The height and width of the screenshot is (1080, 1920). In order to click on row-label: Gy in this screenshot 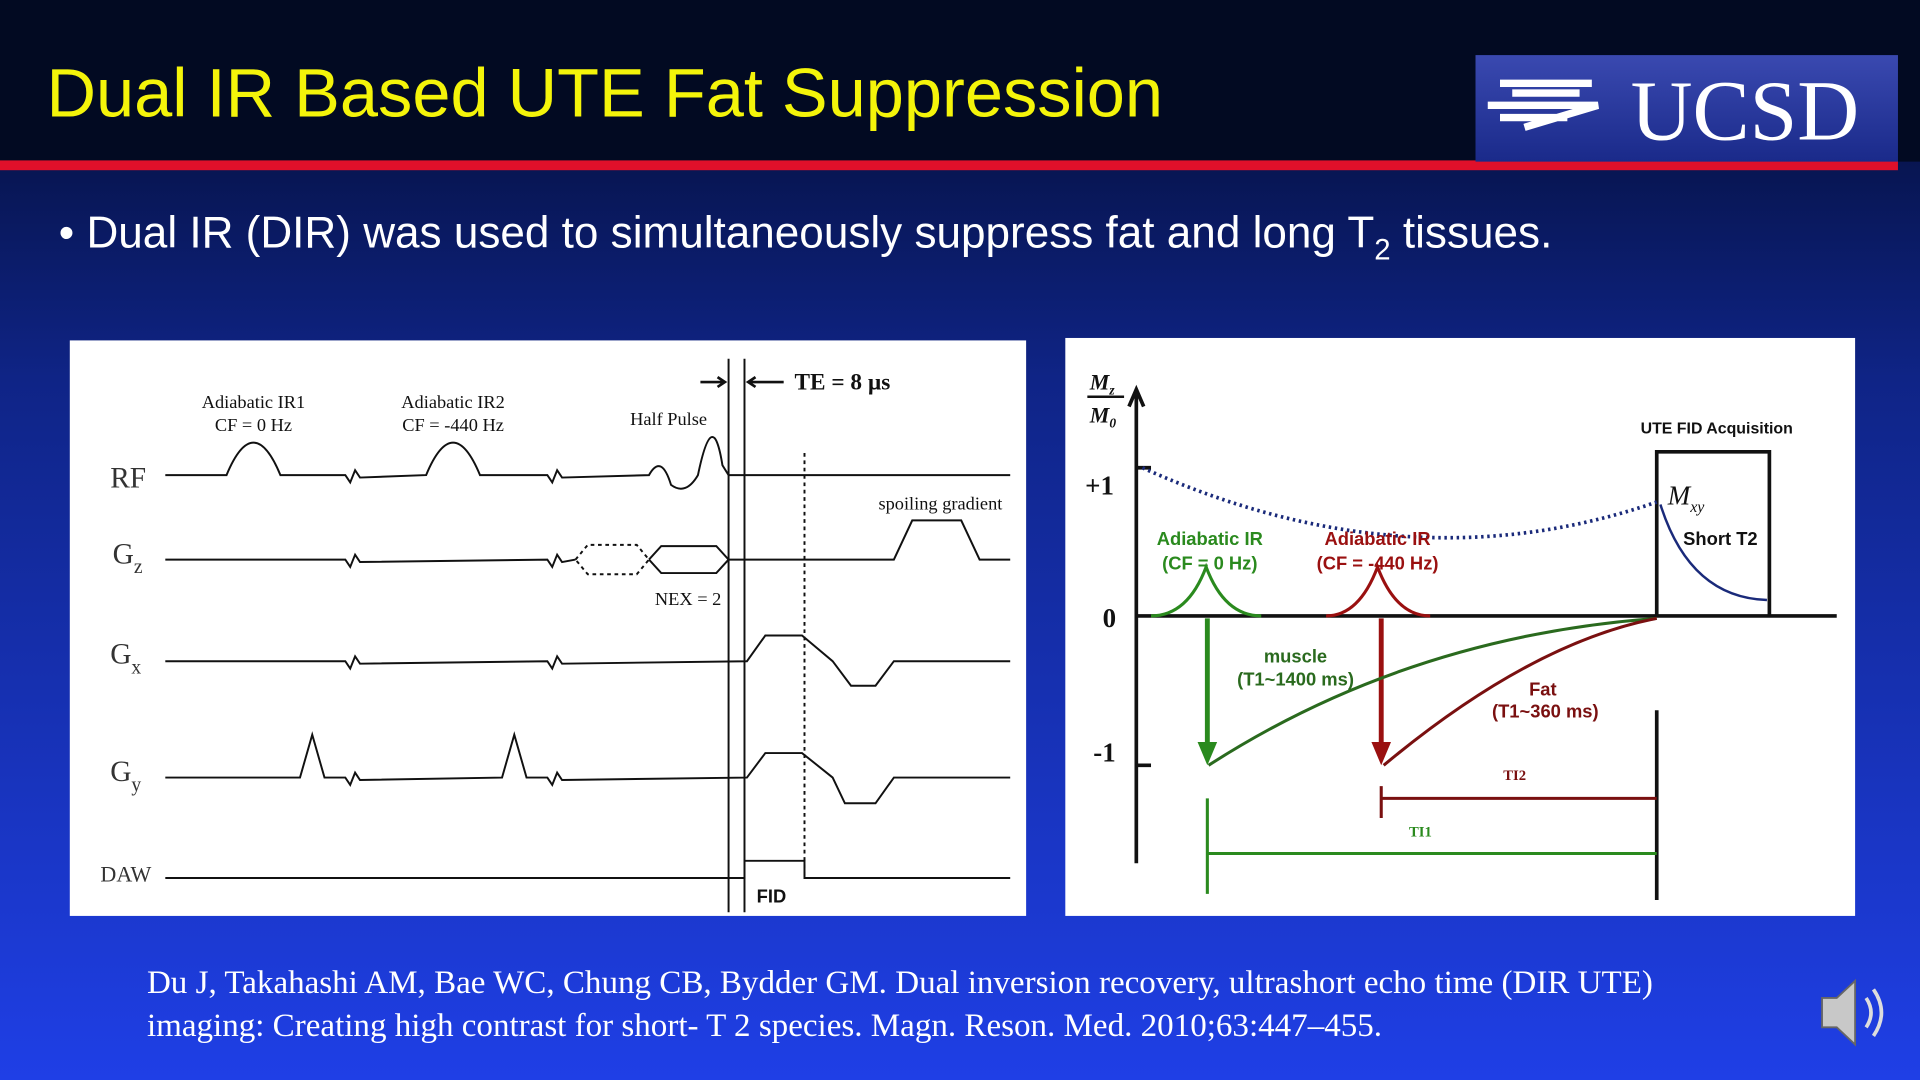, I will do `click(125, 776)`.